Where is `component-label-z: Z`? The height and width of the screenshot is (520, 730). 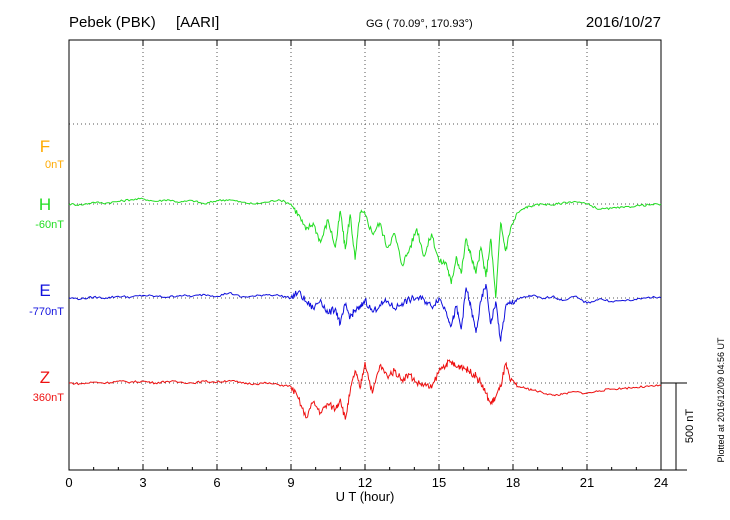 component-label-z: Z is located at coordinates (45, 377).